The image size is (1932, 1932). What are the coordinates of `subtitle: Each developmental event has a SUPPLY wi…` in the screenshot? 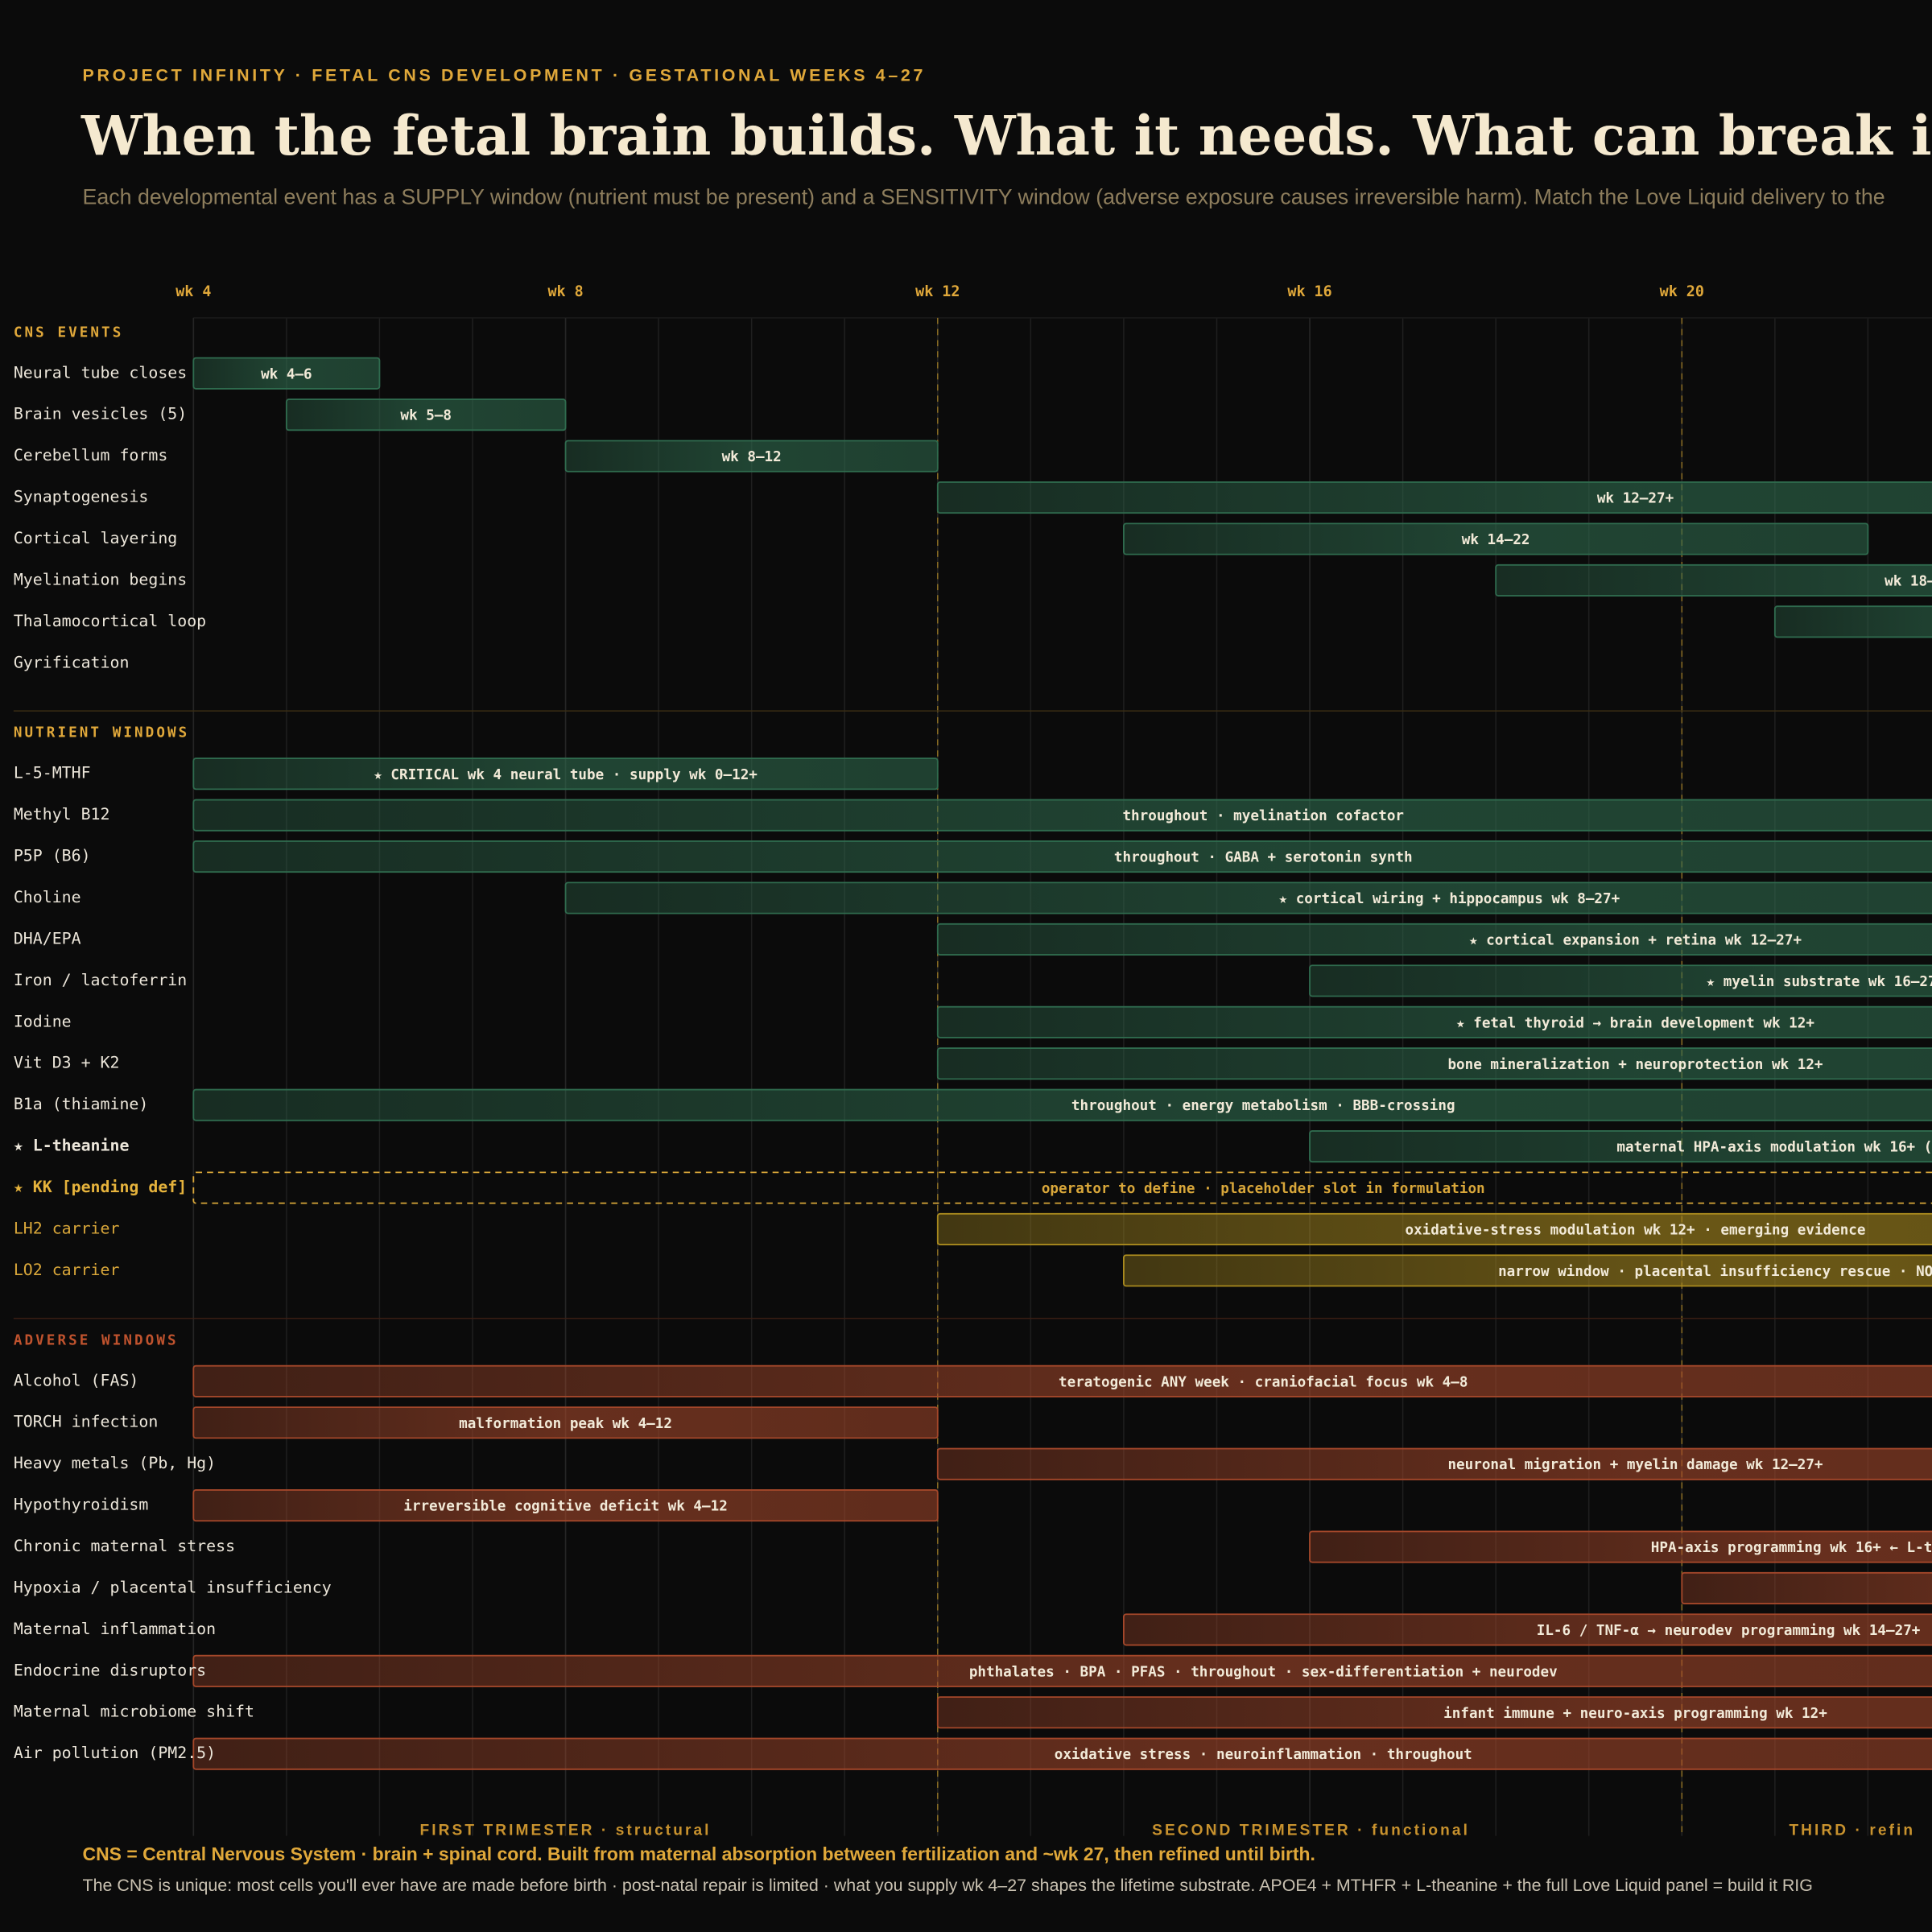 It's located at (984, 197).